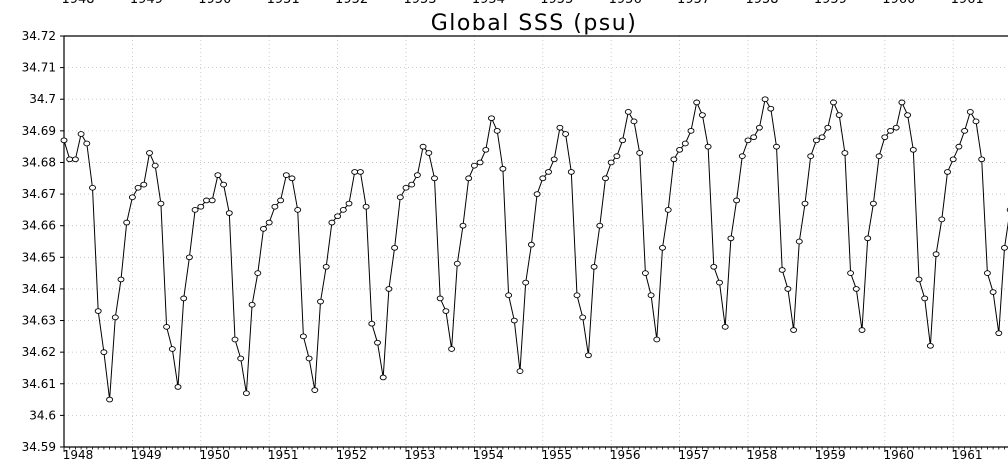 Image resolution: width=1008 pixels, height=466 pixels. I want to click on x-tick-label: 1959, so click(830, 454).